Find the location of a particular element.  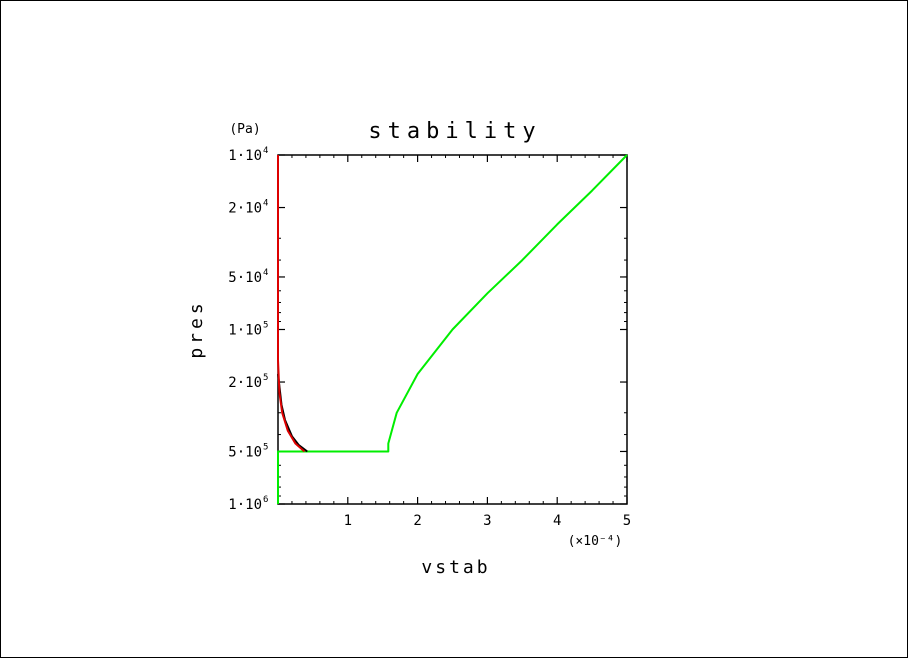

y-tick-exponent-3: 5 is located at coordinates (265, 326).